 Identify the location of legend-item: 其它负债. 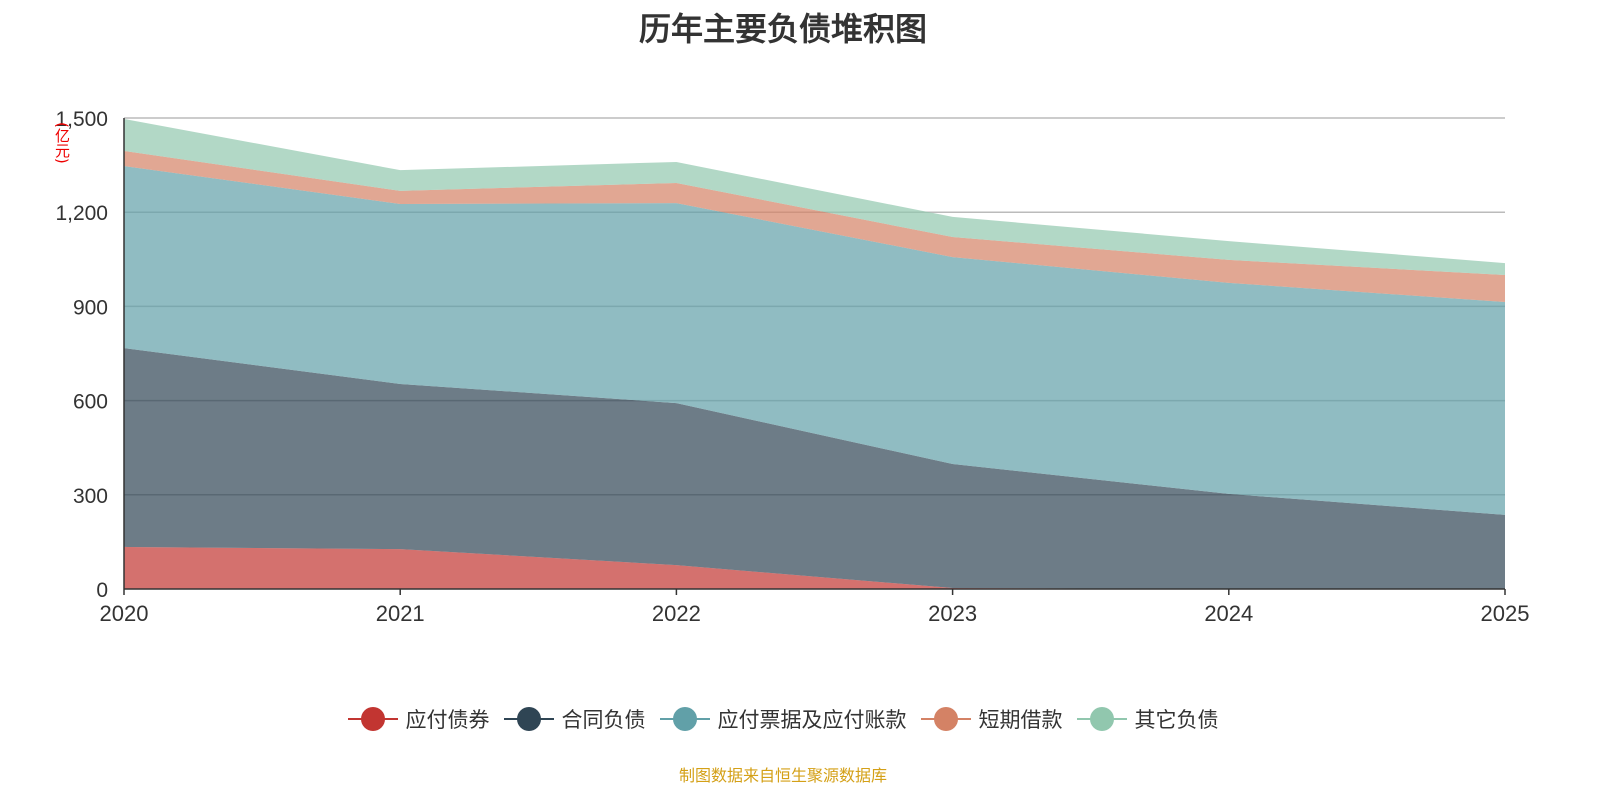
(1147, 719).